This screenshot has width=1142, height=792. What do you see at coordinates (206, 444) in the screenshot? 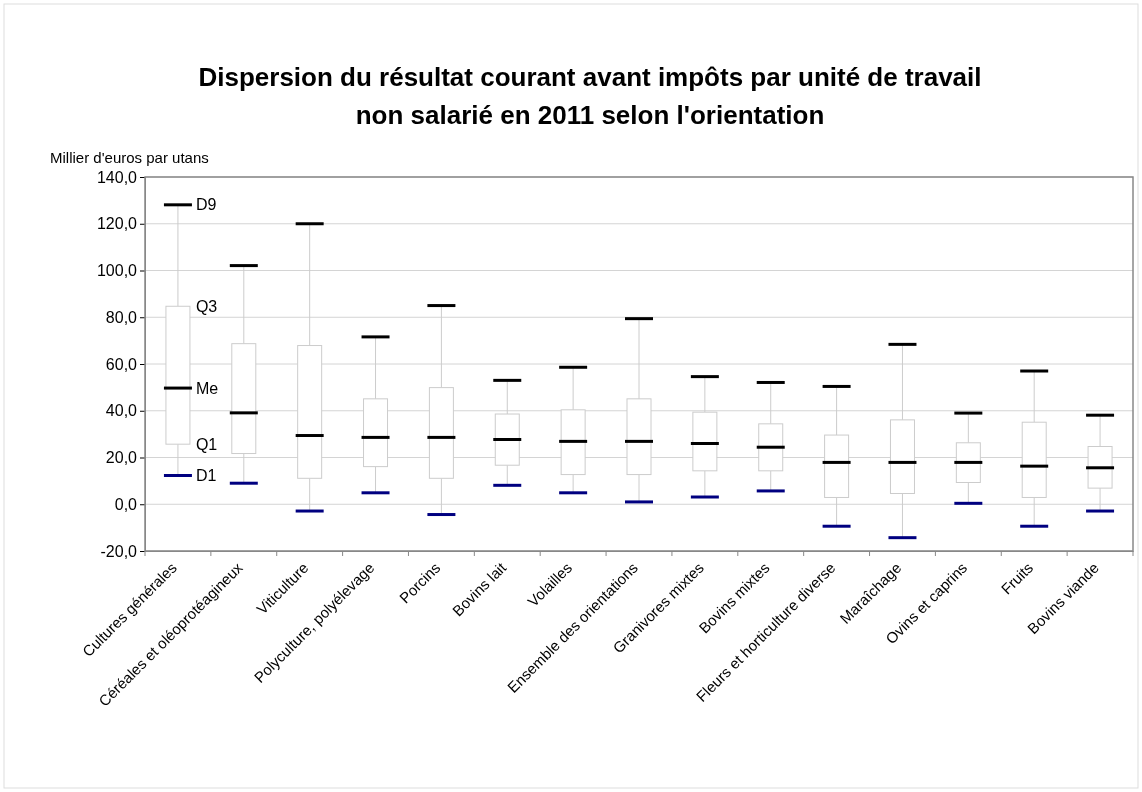
I see `annotation: Q1` at bounding box center [206, 444].